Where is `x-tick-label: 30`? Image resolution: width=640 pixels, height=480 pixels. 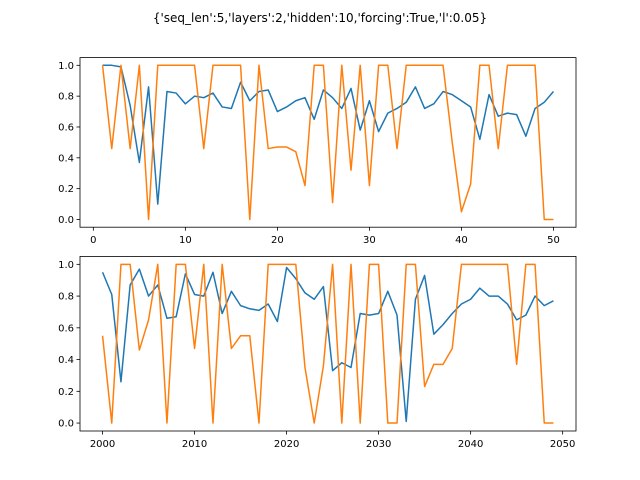
x-tick-label: 30 is located at coordinates (369, 240).